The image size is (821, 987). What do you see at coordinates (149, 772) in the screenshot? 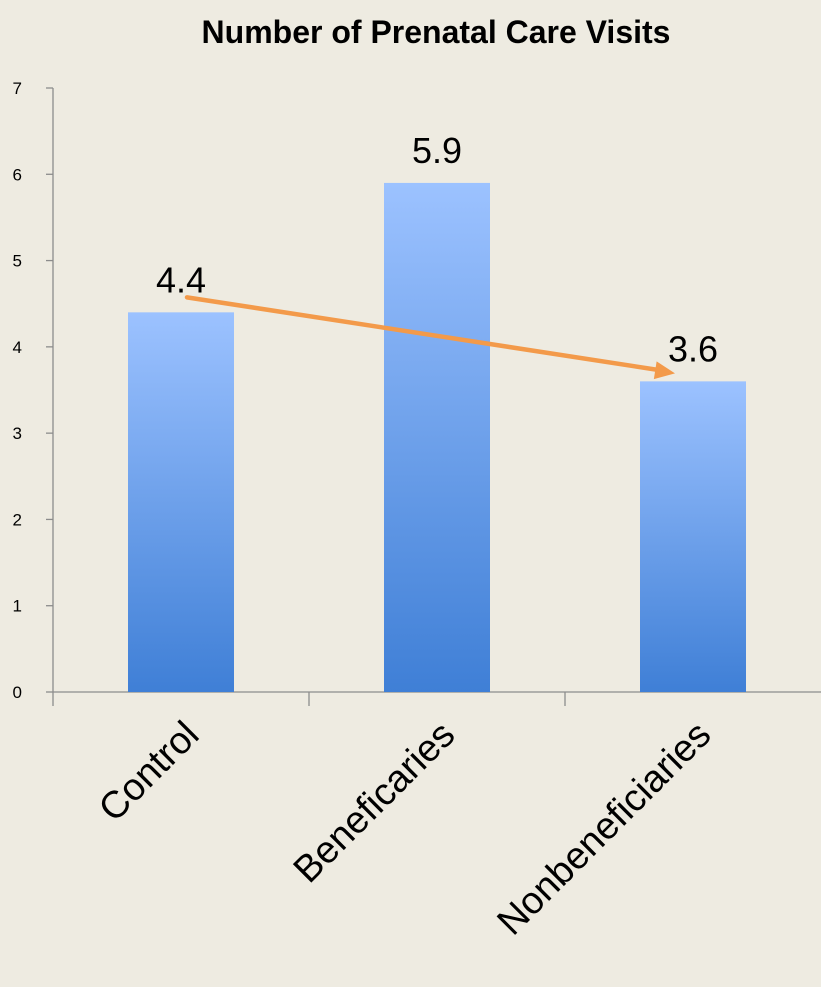
I see `x-tick-label: Control` at bounding box center [149, 772].